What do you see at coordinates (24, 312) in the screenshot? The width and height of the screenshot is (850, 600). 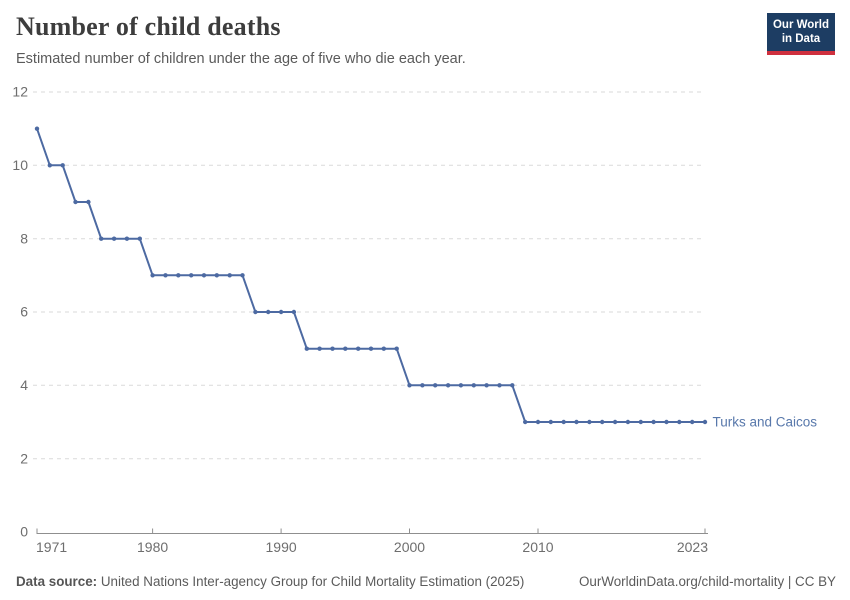 I see `y-tick-label: 6` at bounding box center [24, 312].